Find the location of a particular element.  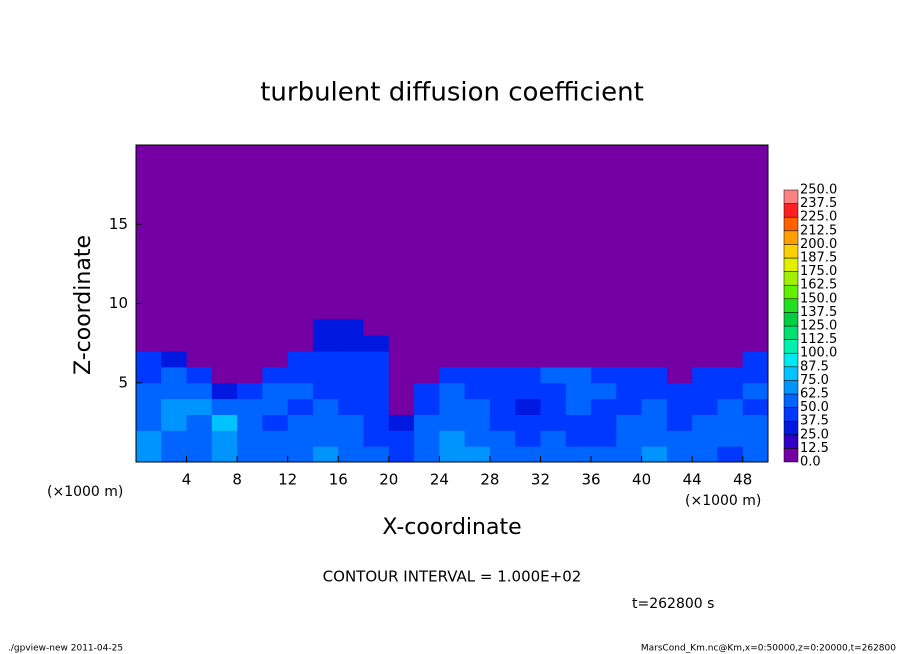

x-tick-label: 12 is located at coordinates (287, 480).